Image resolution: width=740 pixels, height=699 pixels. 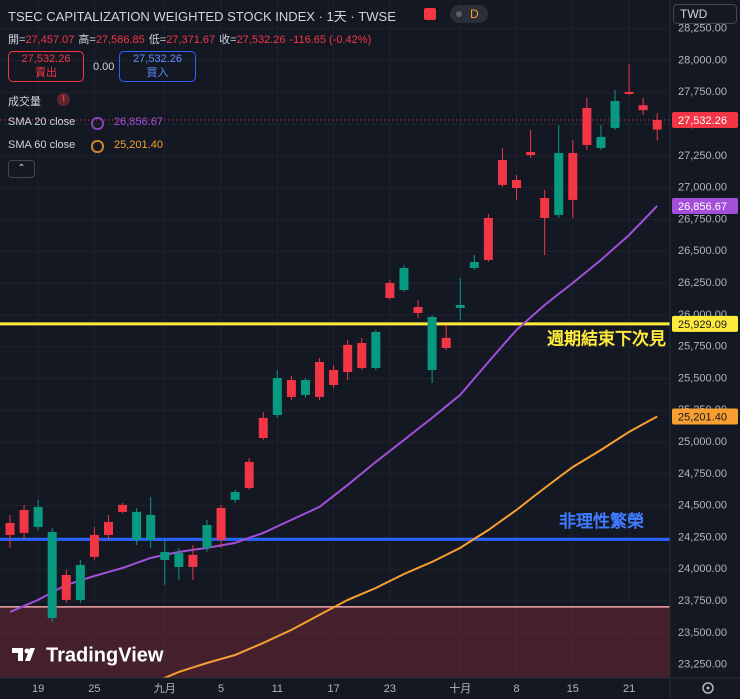 I want to click on ohlc-value: 27,586.85, so click(x=120, y=40).